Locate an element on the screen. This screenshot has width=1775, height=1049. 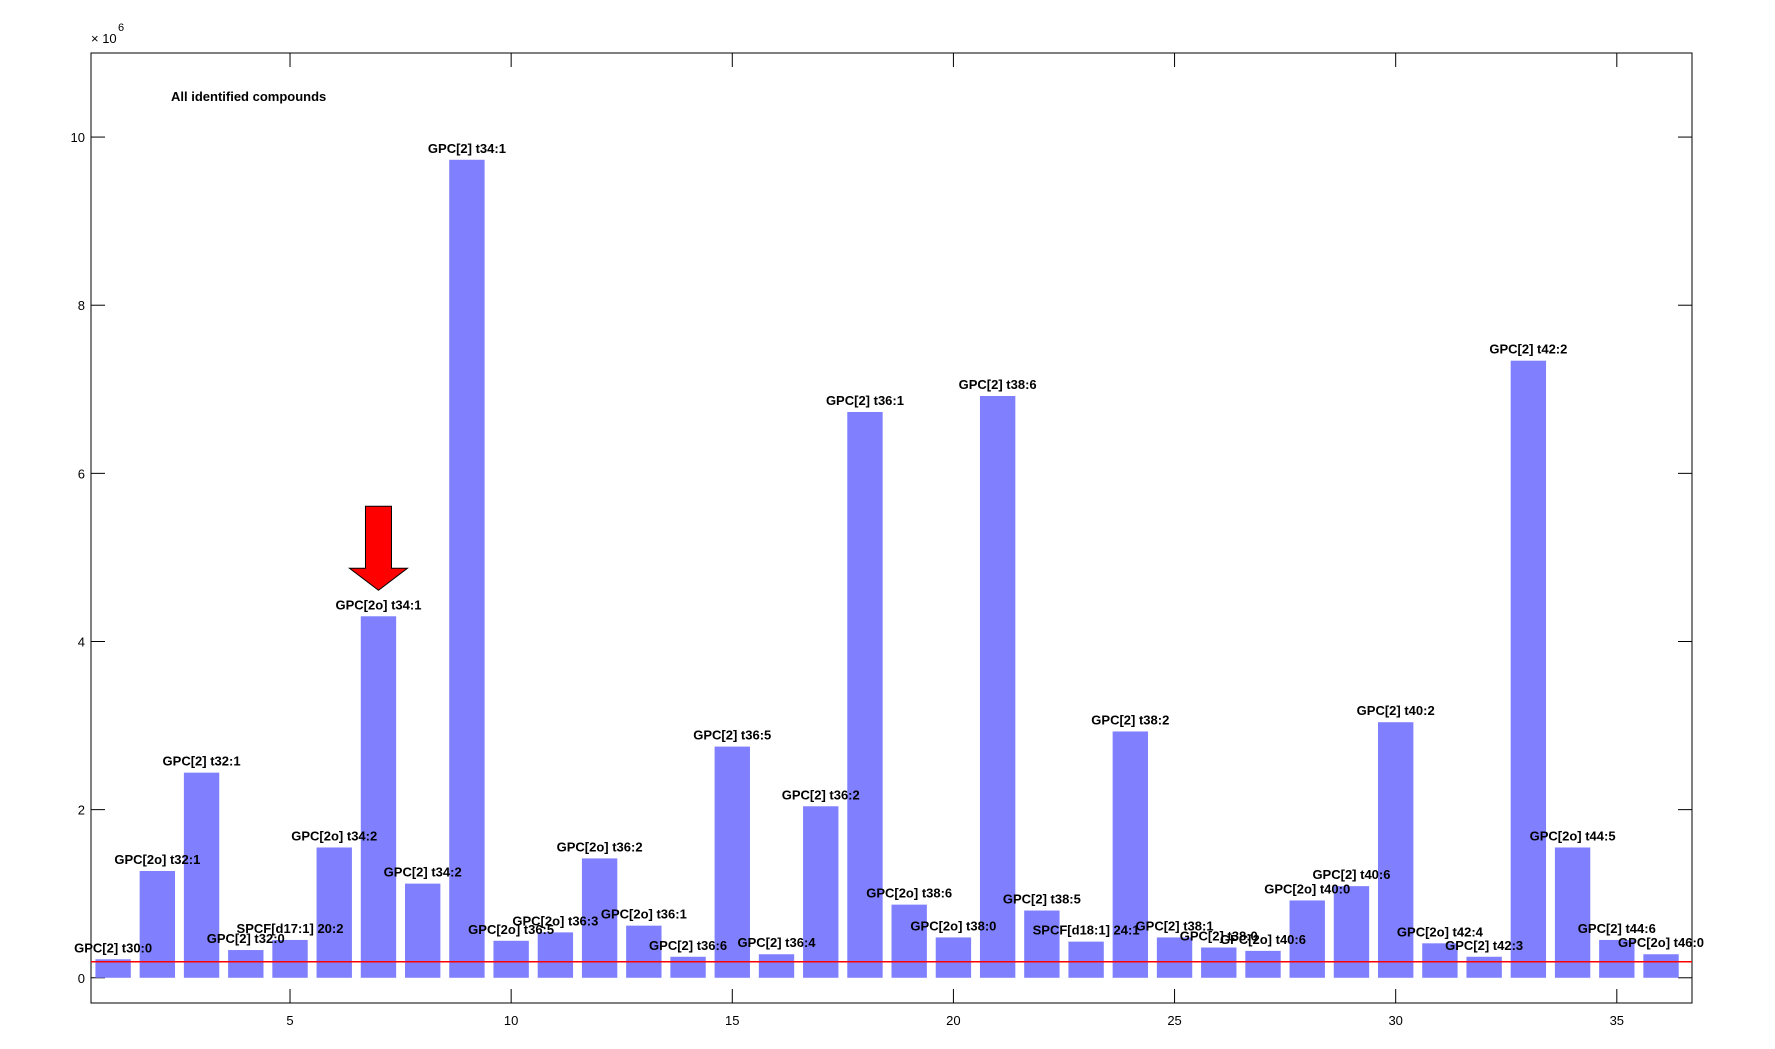
bar-data-label: GPC[2] t38:5 is located at coordinates (1042, 899).